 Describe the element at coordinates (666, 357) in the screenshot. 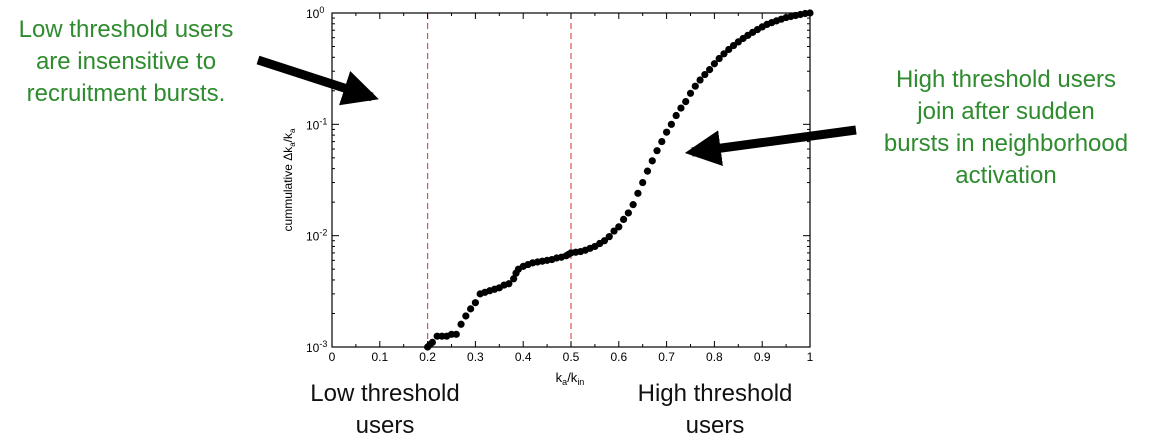

I see `x-tick-label: 0.7` at that location.